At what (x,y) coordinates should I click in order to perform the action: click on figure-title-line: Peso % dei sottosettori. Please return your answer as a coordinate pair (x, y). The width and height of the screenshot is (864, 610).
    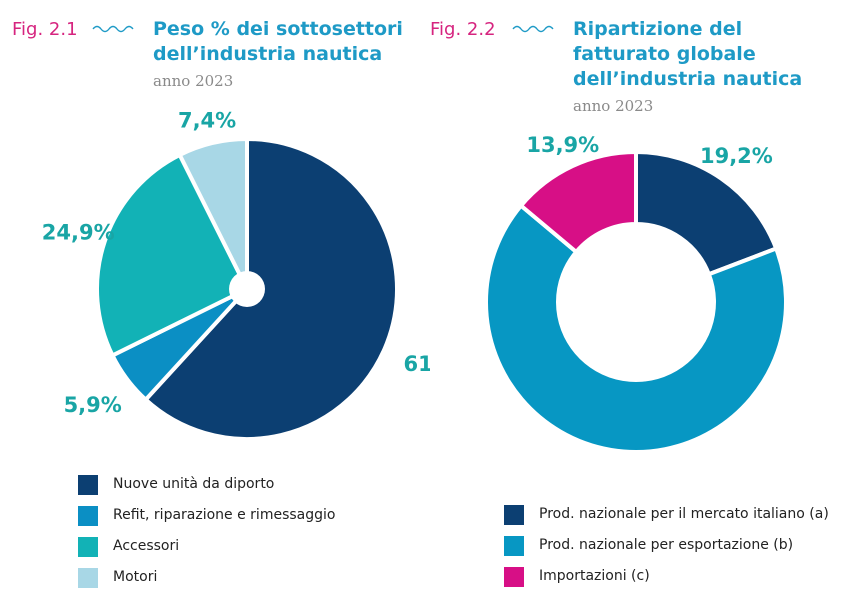
    Looking at the image, I should click on (278, 29).